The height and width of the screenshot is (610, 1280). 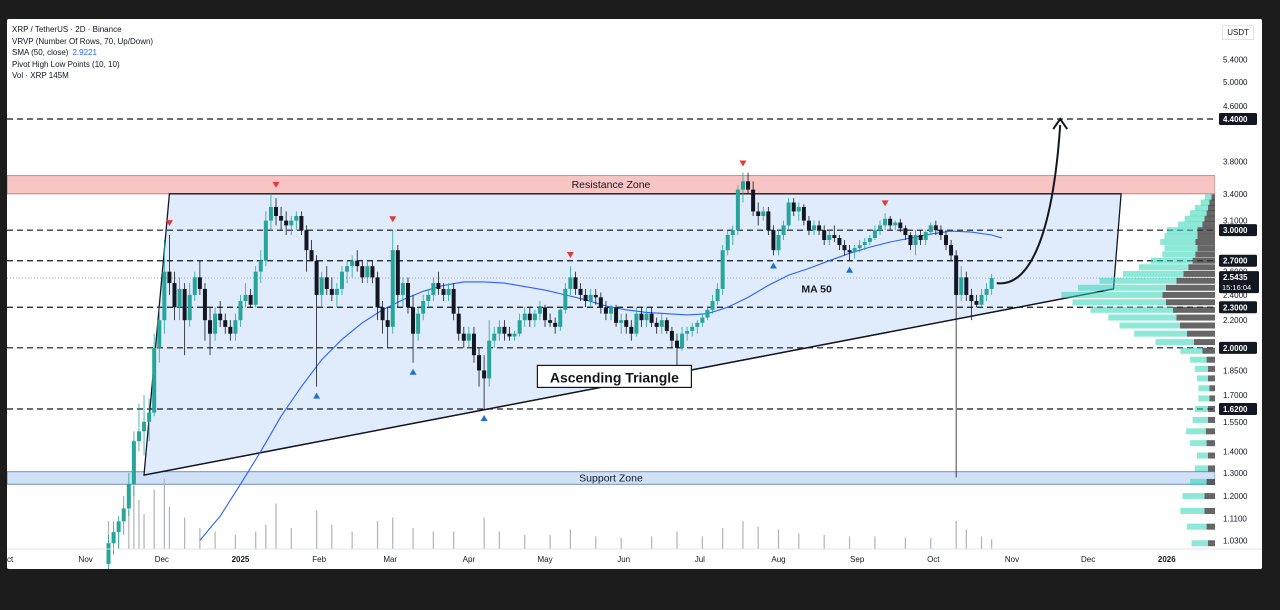 What do you see at coordinates (1235, 473) in the screenshot?
I see `price-tick-label: 1.3000` at bounding box center [1235, 473].